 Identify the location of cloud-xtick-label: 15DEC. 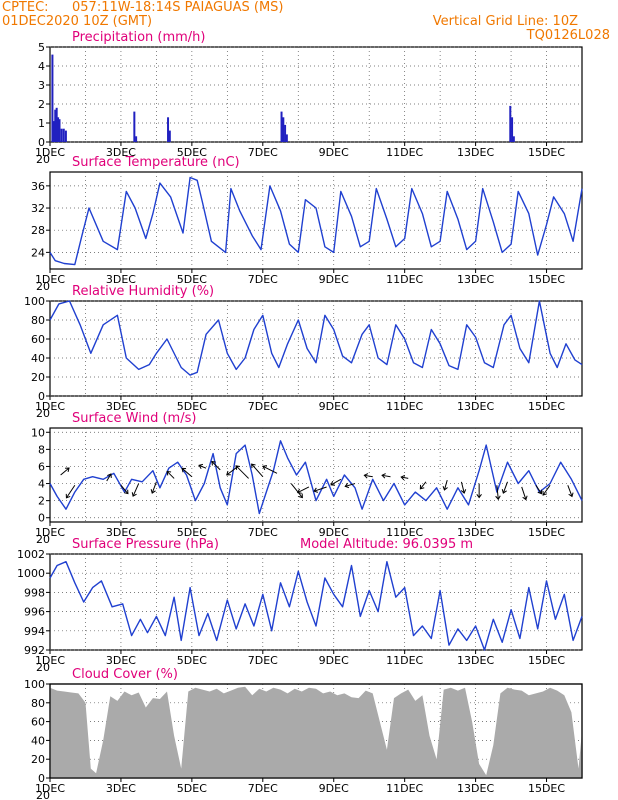
(546, 788).